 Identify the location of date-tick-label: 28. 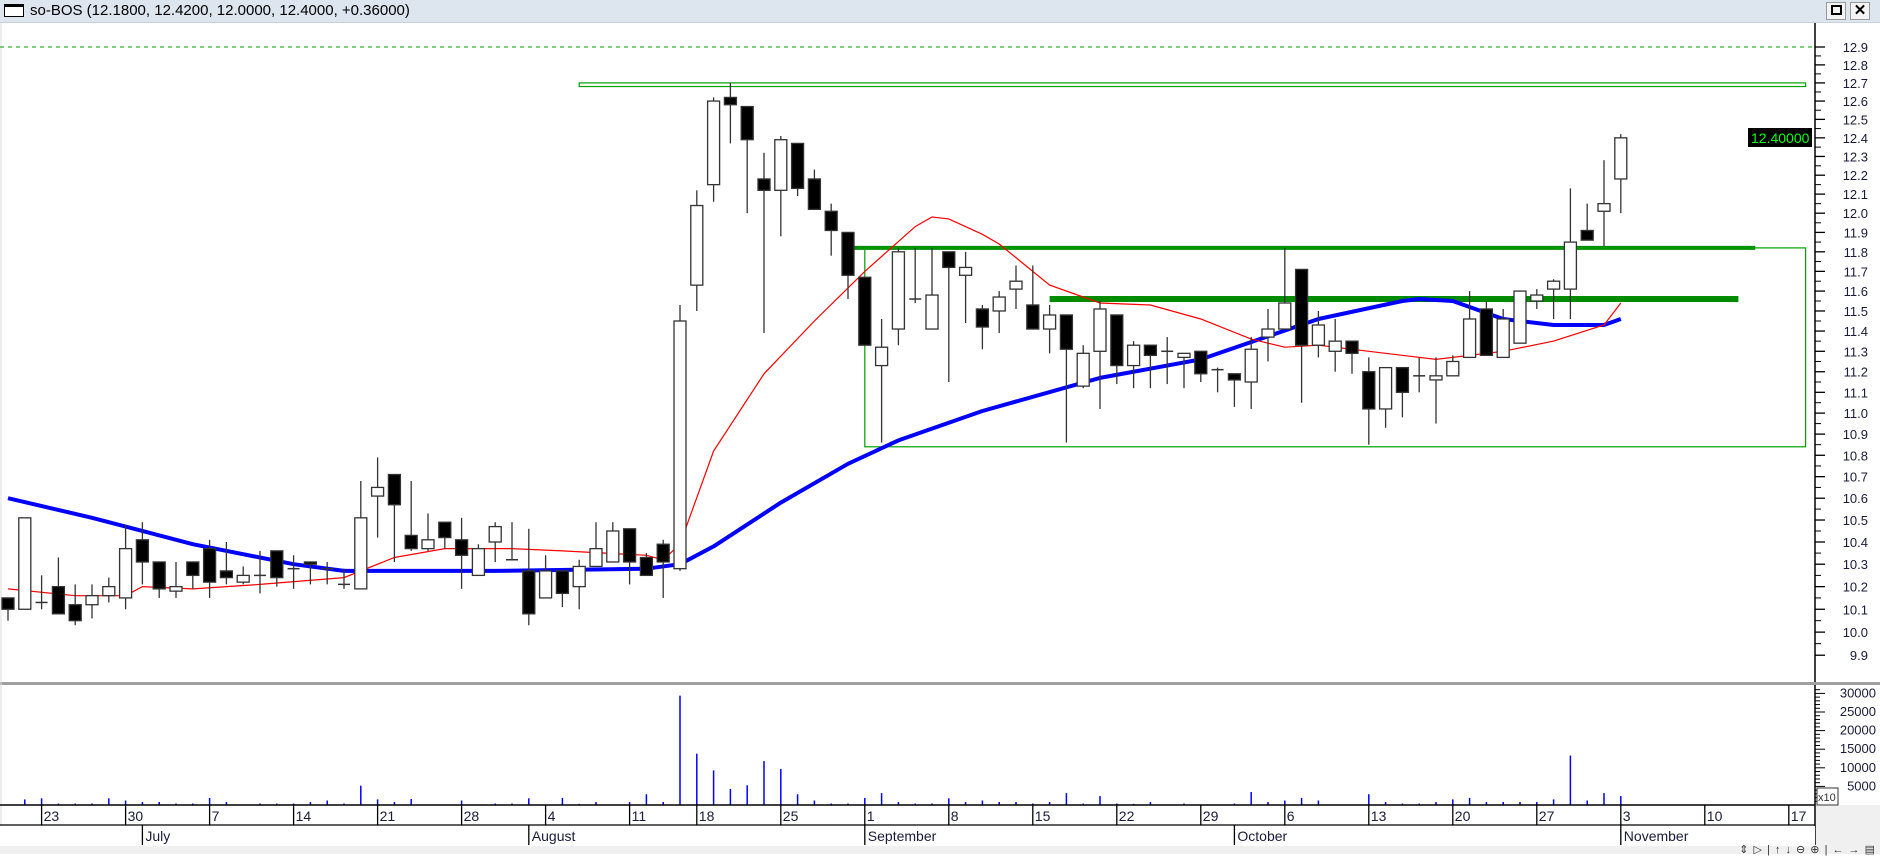
(472, 816).